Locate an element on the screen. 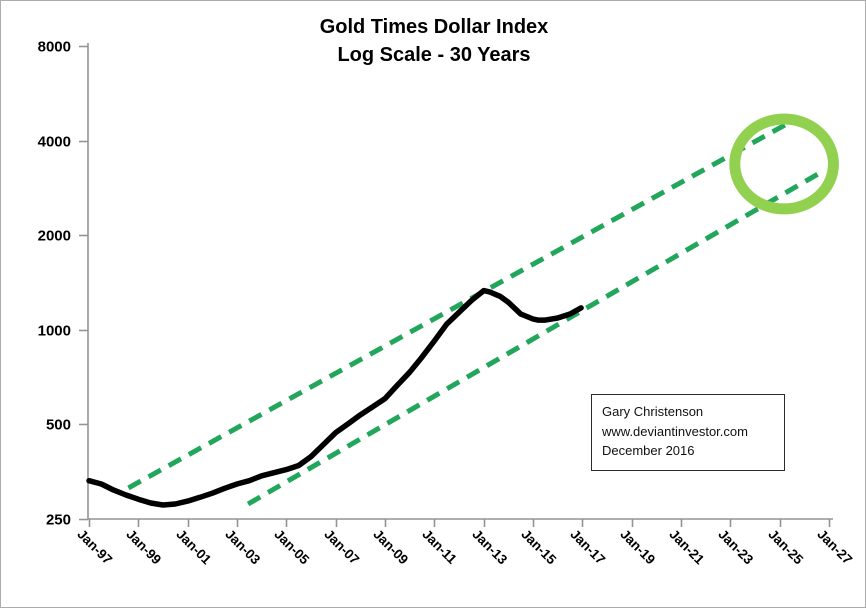 The height and width of the screenshot is (608, 866). x-tick-label: Jan-15 is located at coordinates (538, 547).